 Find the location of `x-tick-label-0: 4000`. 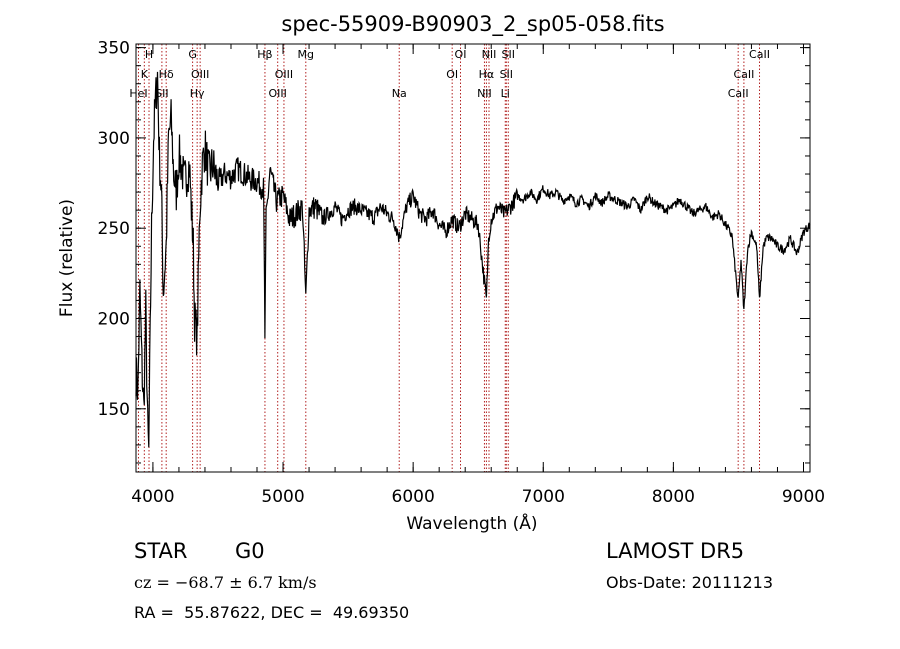

x-tick-label-0: 4000 is located at coordinates (152, 497).